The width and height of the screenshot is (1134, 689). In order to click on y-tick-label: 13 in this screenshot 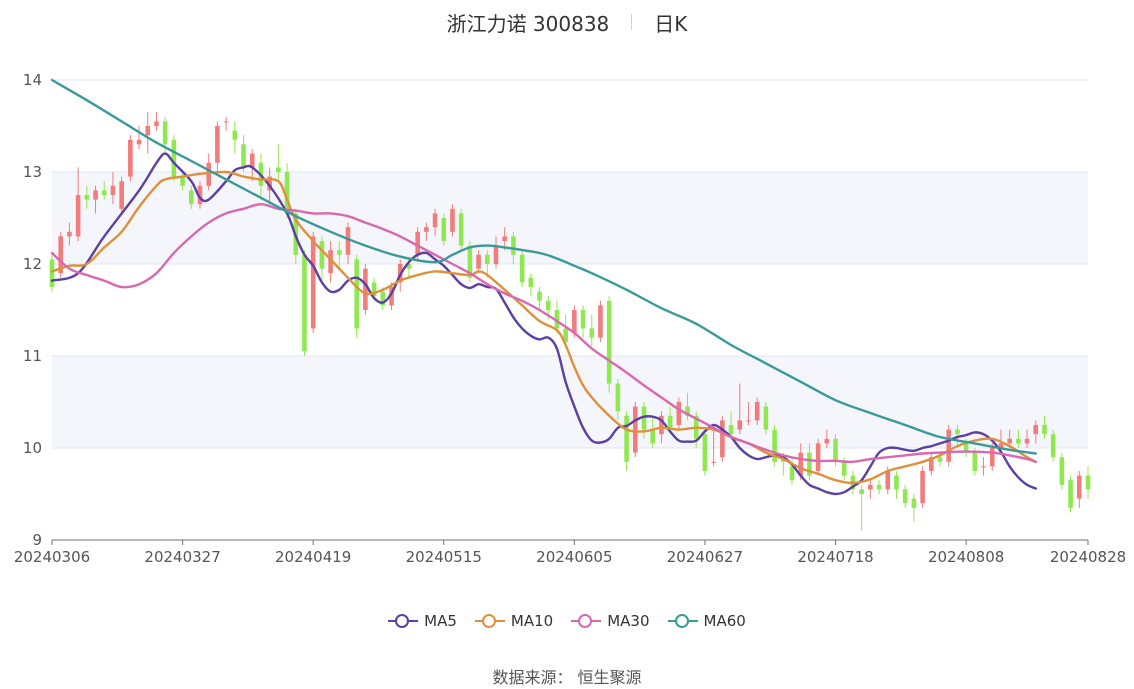, I will do `click(32, 172)`.